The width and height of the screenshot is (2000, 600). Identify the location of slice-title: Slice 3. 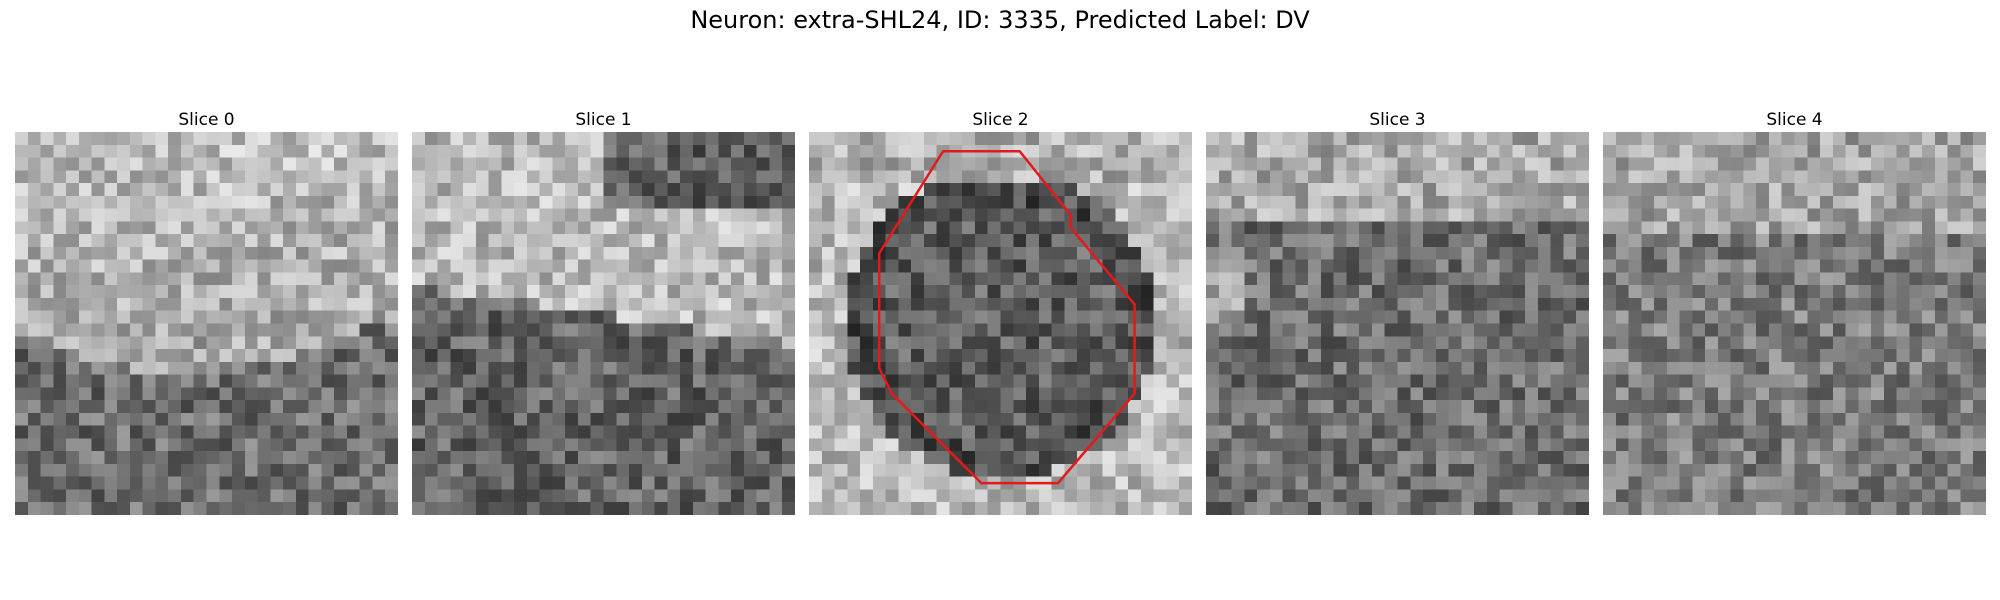
(1397, 120).